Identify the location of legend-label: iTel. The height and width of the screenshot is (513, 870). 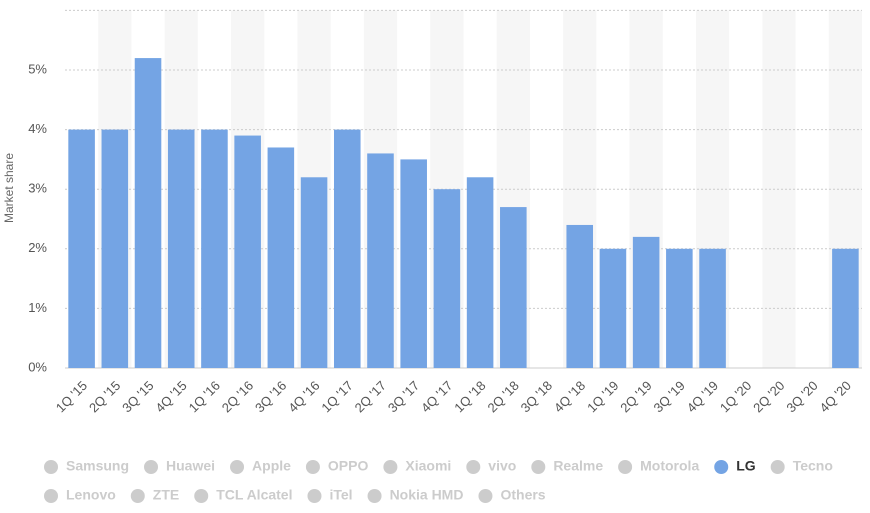
(340, 495).